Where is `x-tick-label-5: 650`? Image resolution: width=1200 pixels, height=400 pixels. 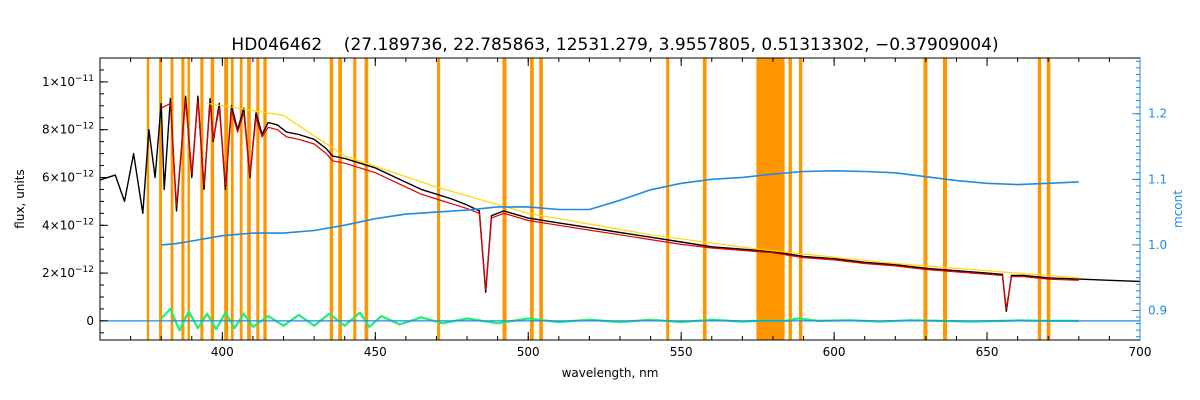 x-tick-label-5: 650 is located at coordinates (987, 352).